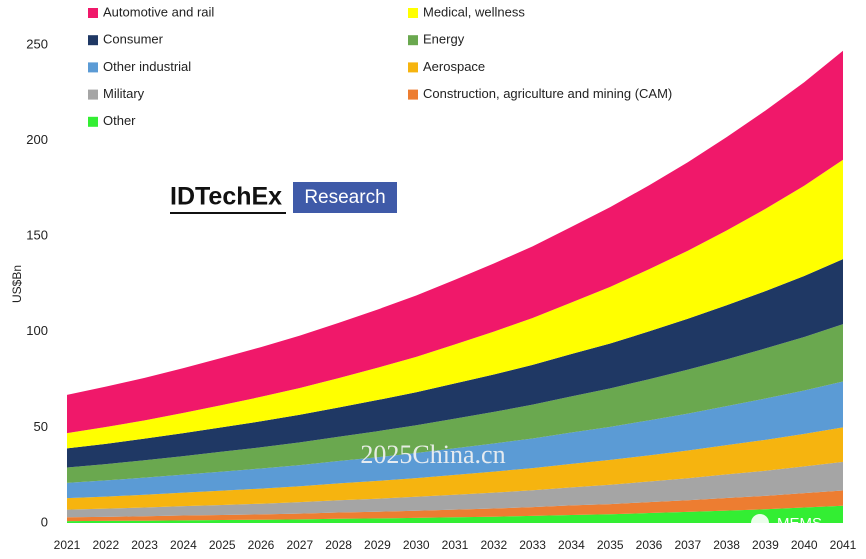 This screenshot has width=866, height=559. Describe the element at coordinates (571, 545) in the screenshot. I see `x-tick-label: 2034` at that location.